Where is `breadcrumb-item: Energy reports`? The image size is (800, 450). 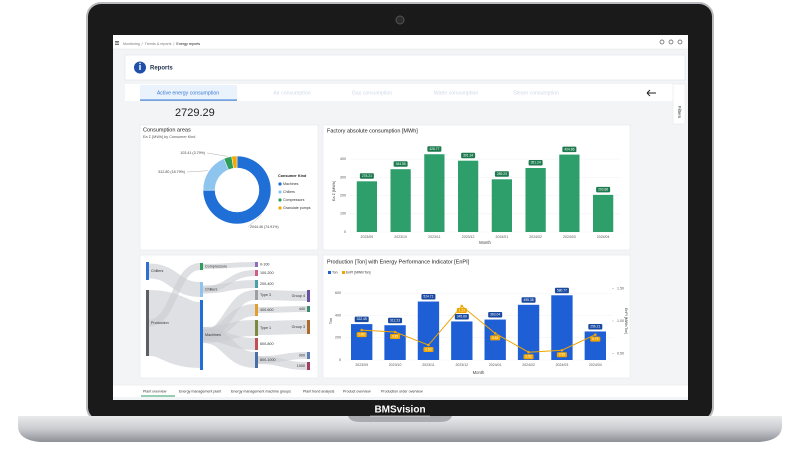
breadcrumb-item: Energy reports is located at coordinates (188, 44).